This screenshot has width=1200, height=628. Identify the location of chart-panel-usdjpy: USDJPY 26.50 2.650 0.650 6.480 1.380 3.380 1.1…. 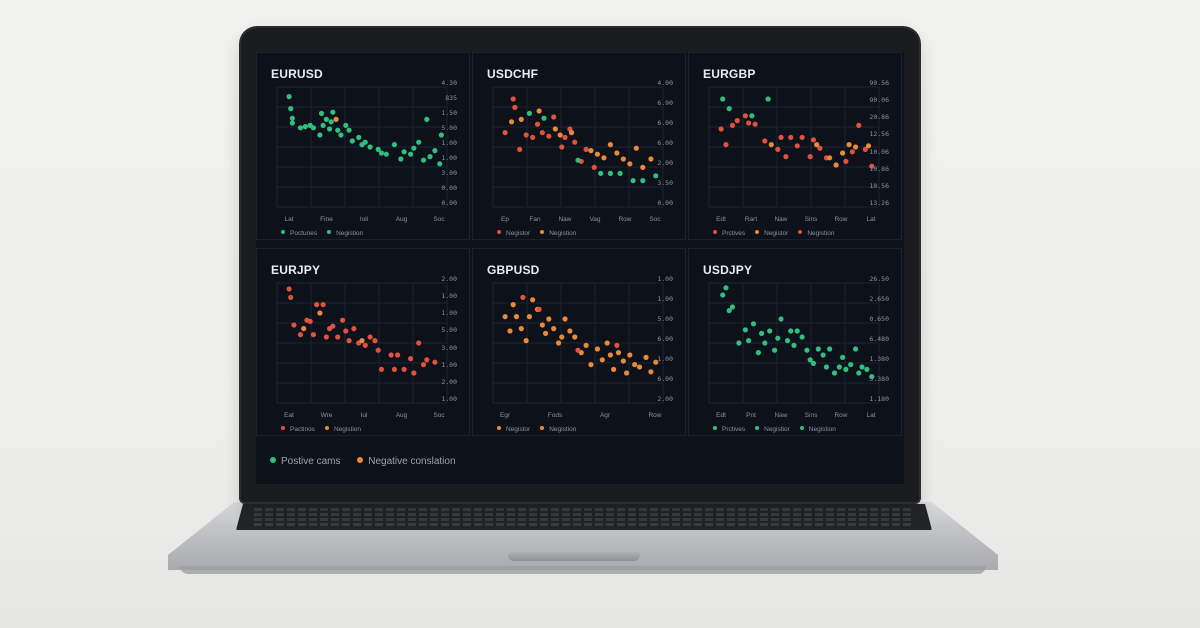
(795, 342).